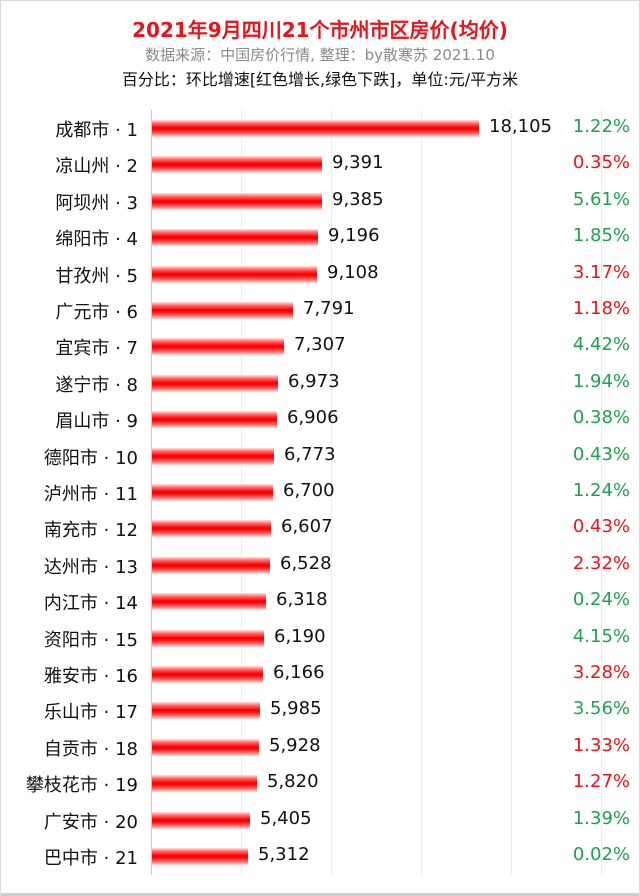 Image resolution: width=640 pixels, height=896 pixels. I want to click on bar-row: 乐山市 · 17 5,985 3.56%, so click(320, 710).